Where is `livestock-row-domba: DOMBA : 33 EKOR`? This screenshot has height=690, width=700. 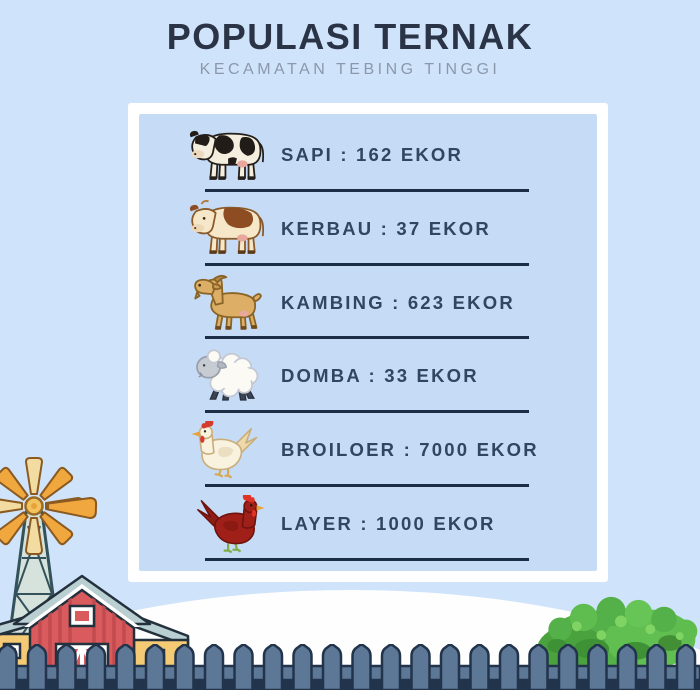
livestock-row-domba: DOMBA : 33 EKOR is located at coordinates (368, 376).